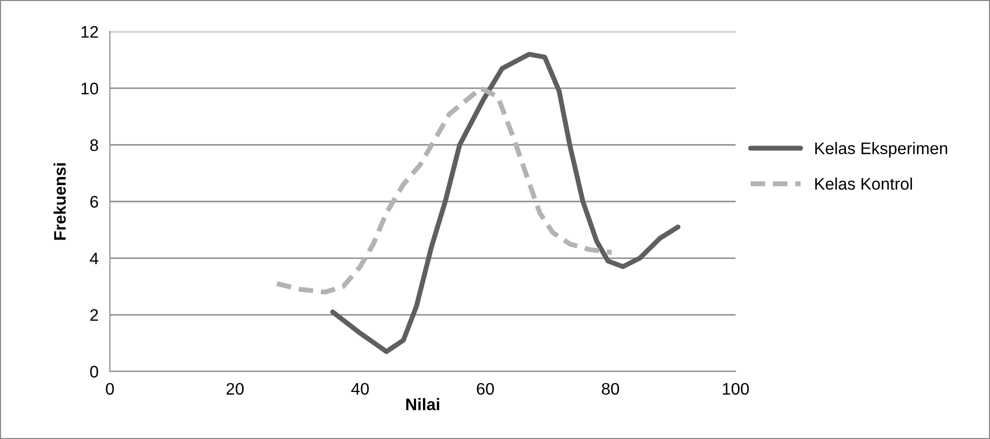 The width and height of the screenshot is (990, 439). What do you see at coordinates (94, 145) in the screenshot?
I see `y-tick-label: 8` at bounding box center [94, 145].